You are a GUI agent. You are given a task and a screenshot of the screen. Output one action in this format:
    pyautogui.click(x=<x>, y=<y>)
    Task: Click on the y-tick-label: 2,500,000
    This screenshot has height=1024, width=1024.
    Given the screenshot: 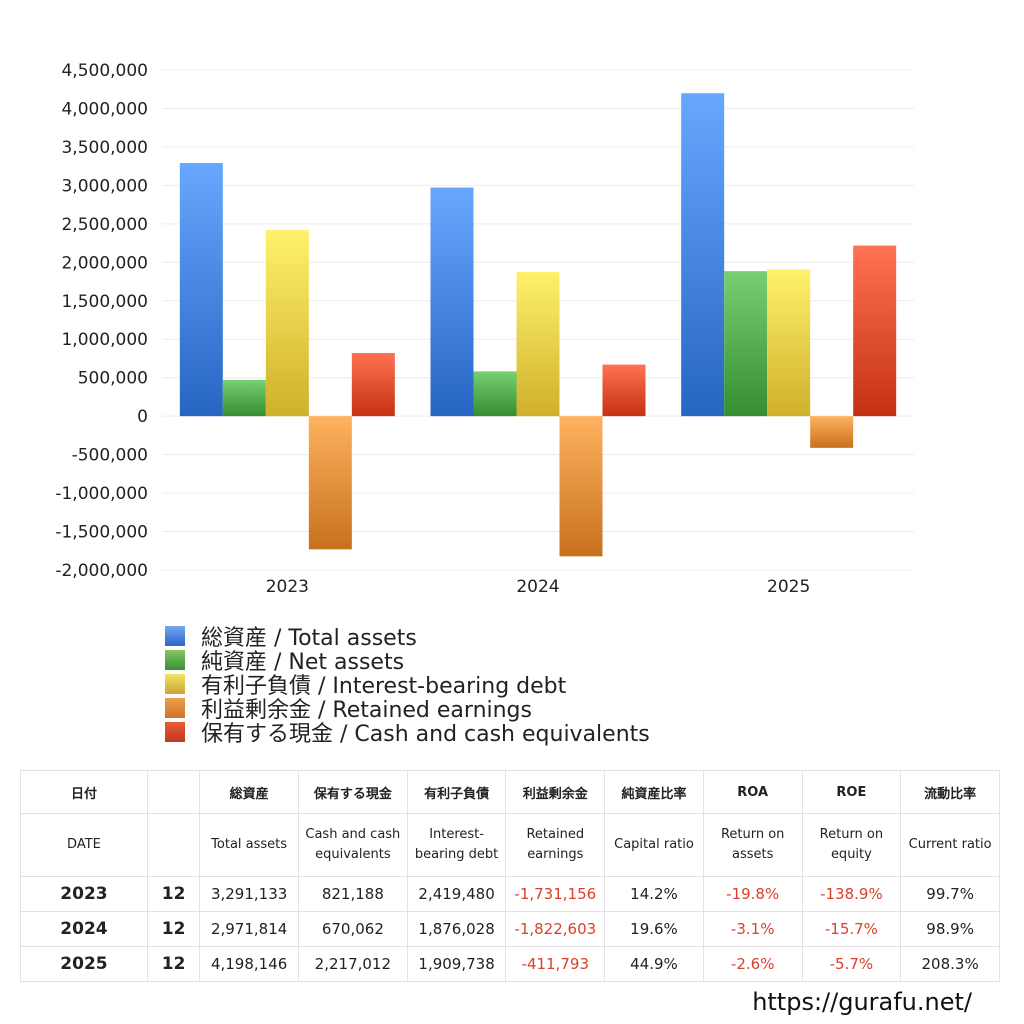 What is the action you would take?
    pyautogui.click(x=104, y=225)
    